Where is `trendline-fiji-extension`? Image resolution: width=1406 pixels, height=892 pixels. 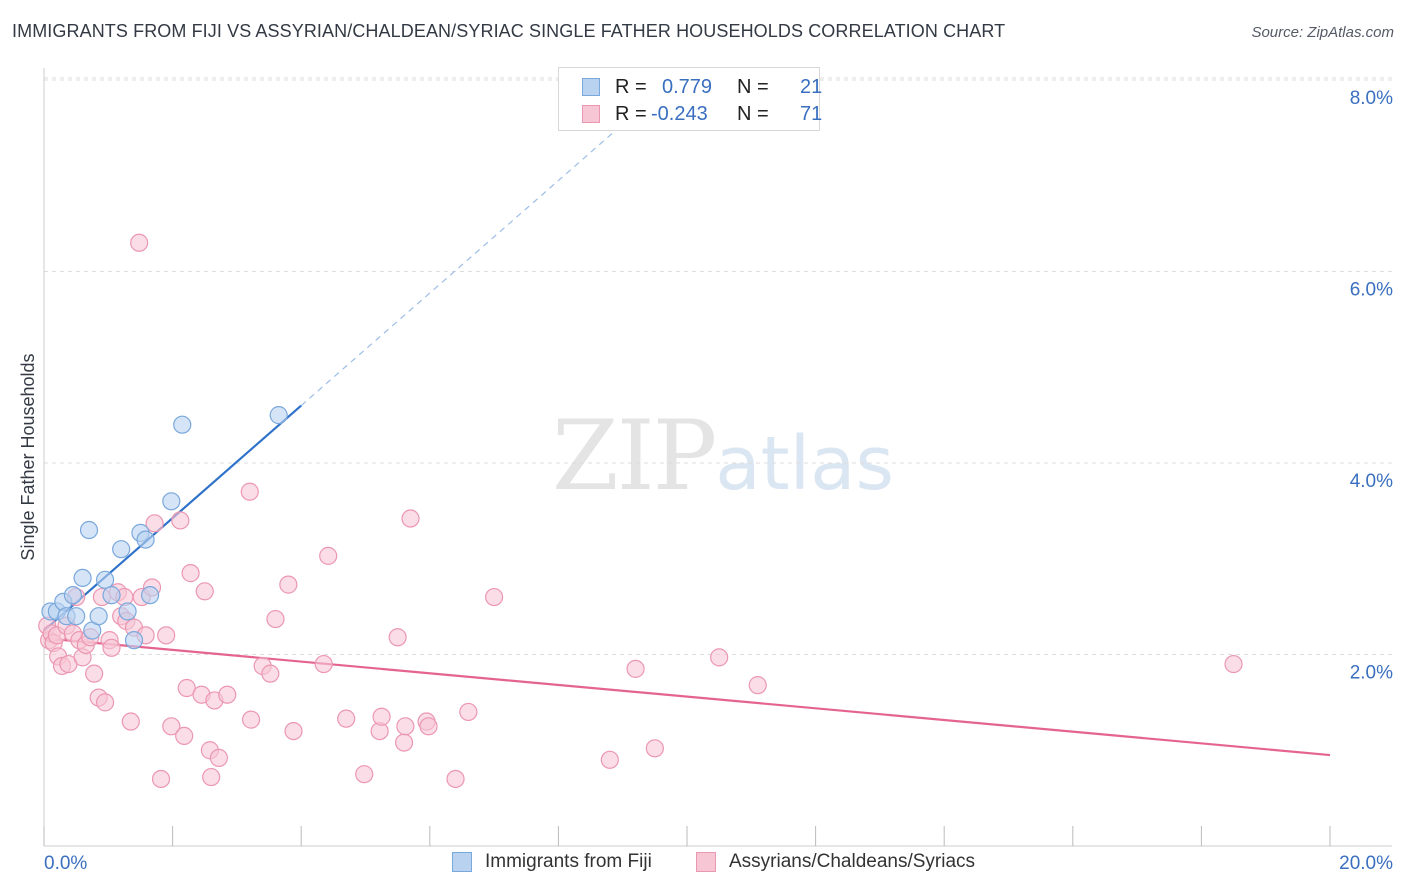
trendline-fiji-extension is located at coordinates (468, 259).